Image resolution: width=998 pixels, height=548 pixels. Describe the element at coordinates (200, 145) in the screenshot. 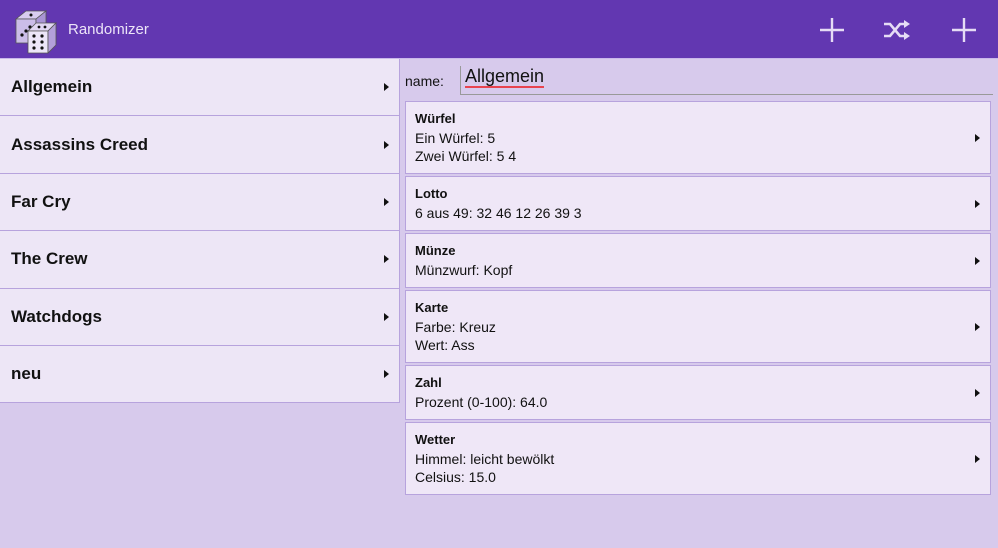

I see `list-item-assassins-creed: Assassins Creed` at that location.